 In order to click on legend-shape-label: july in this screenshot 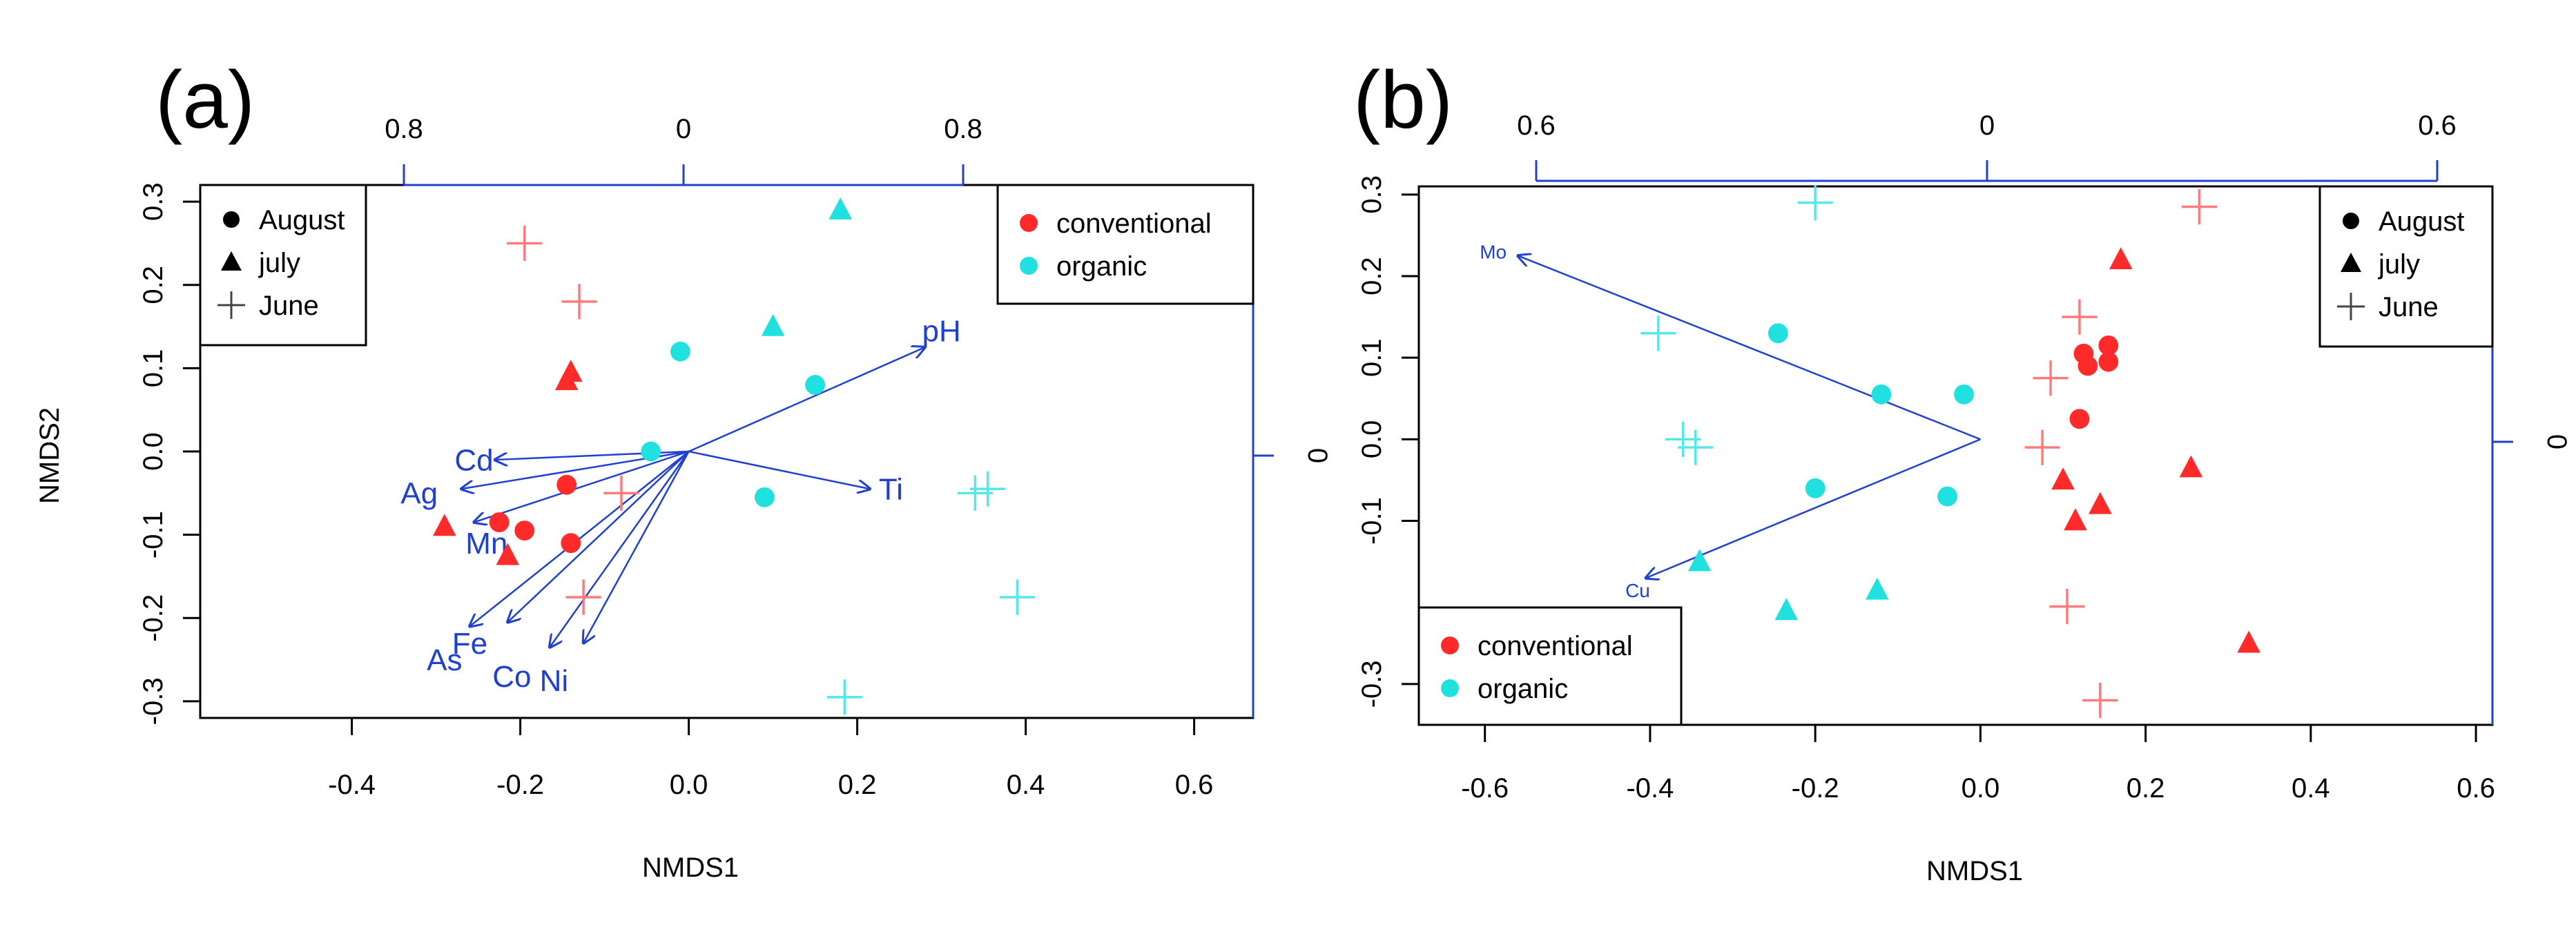, I will do `click(2399, 264)`.